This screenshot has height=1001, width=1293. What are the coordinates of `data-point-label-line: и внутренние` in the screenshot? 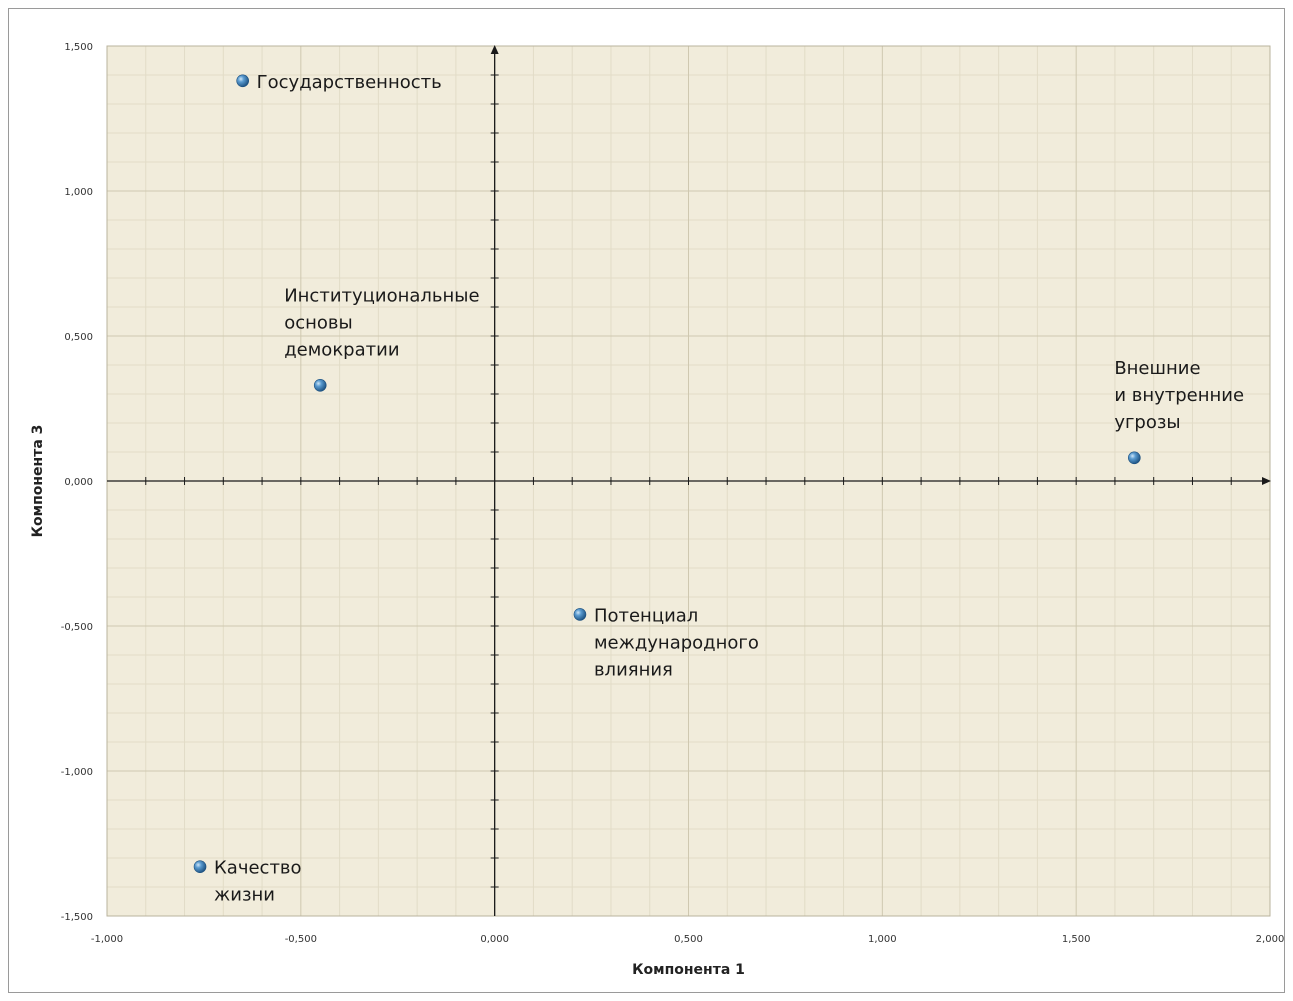 It's located at (1179, 395).